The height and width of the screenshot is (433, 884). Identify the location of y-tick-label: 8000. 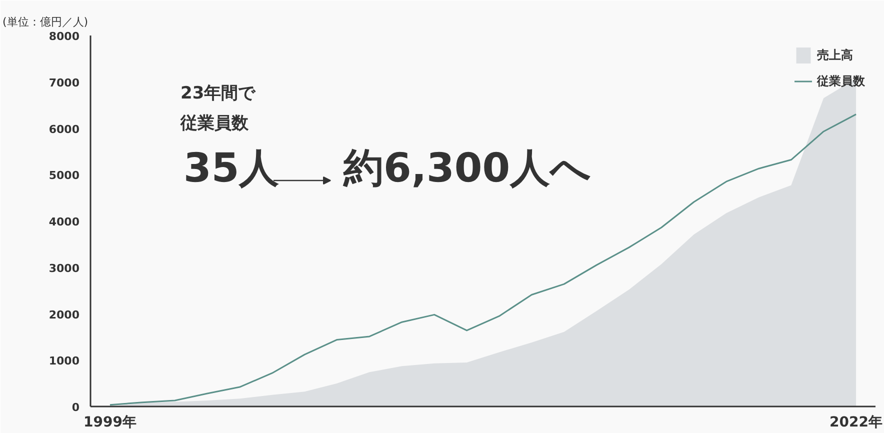
(64, 36).